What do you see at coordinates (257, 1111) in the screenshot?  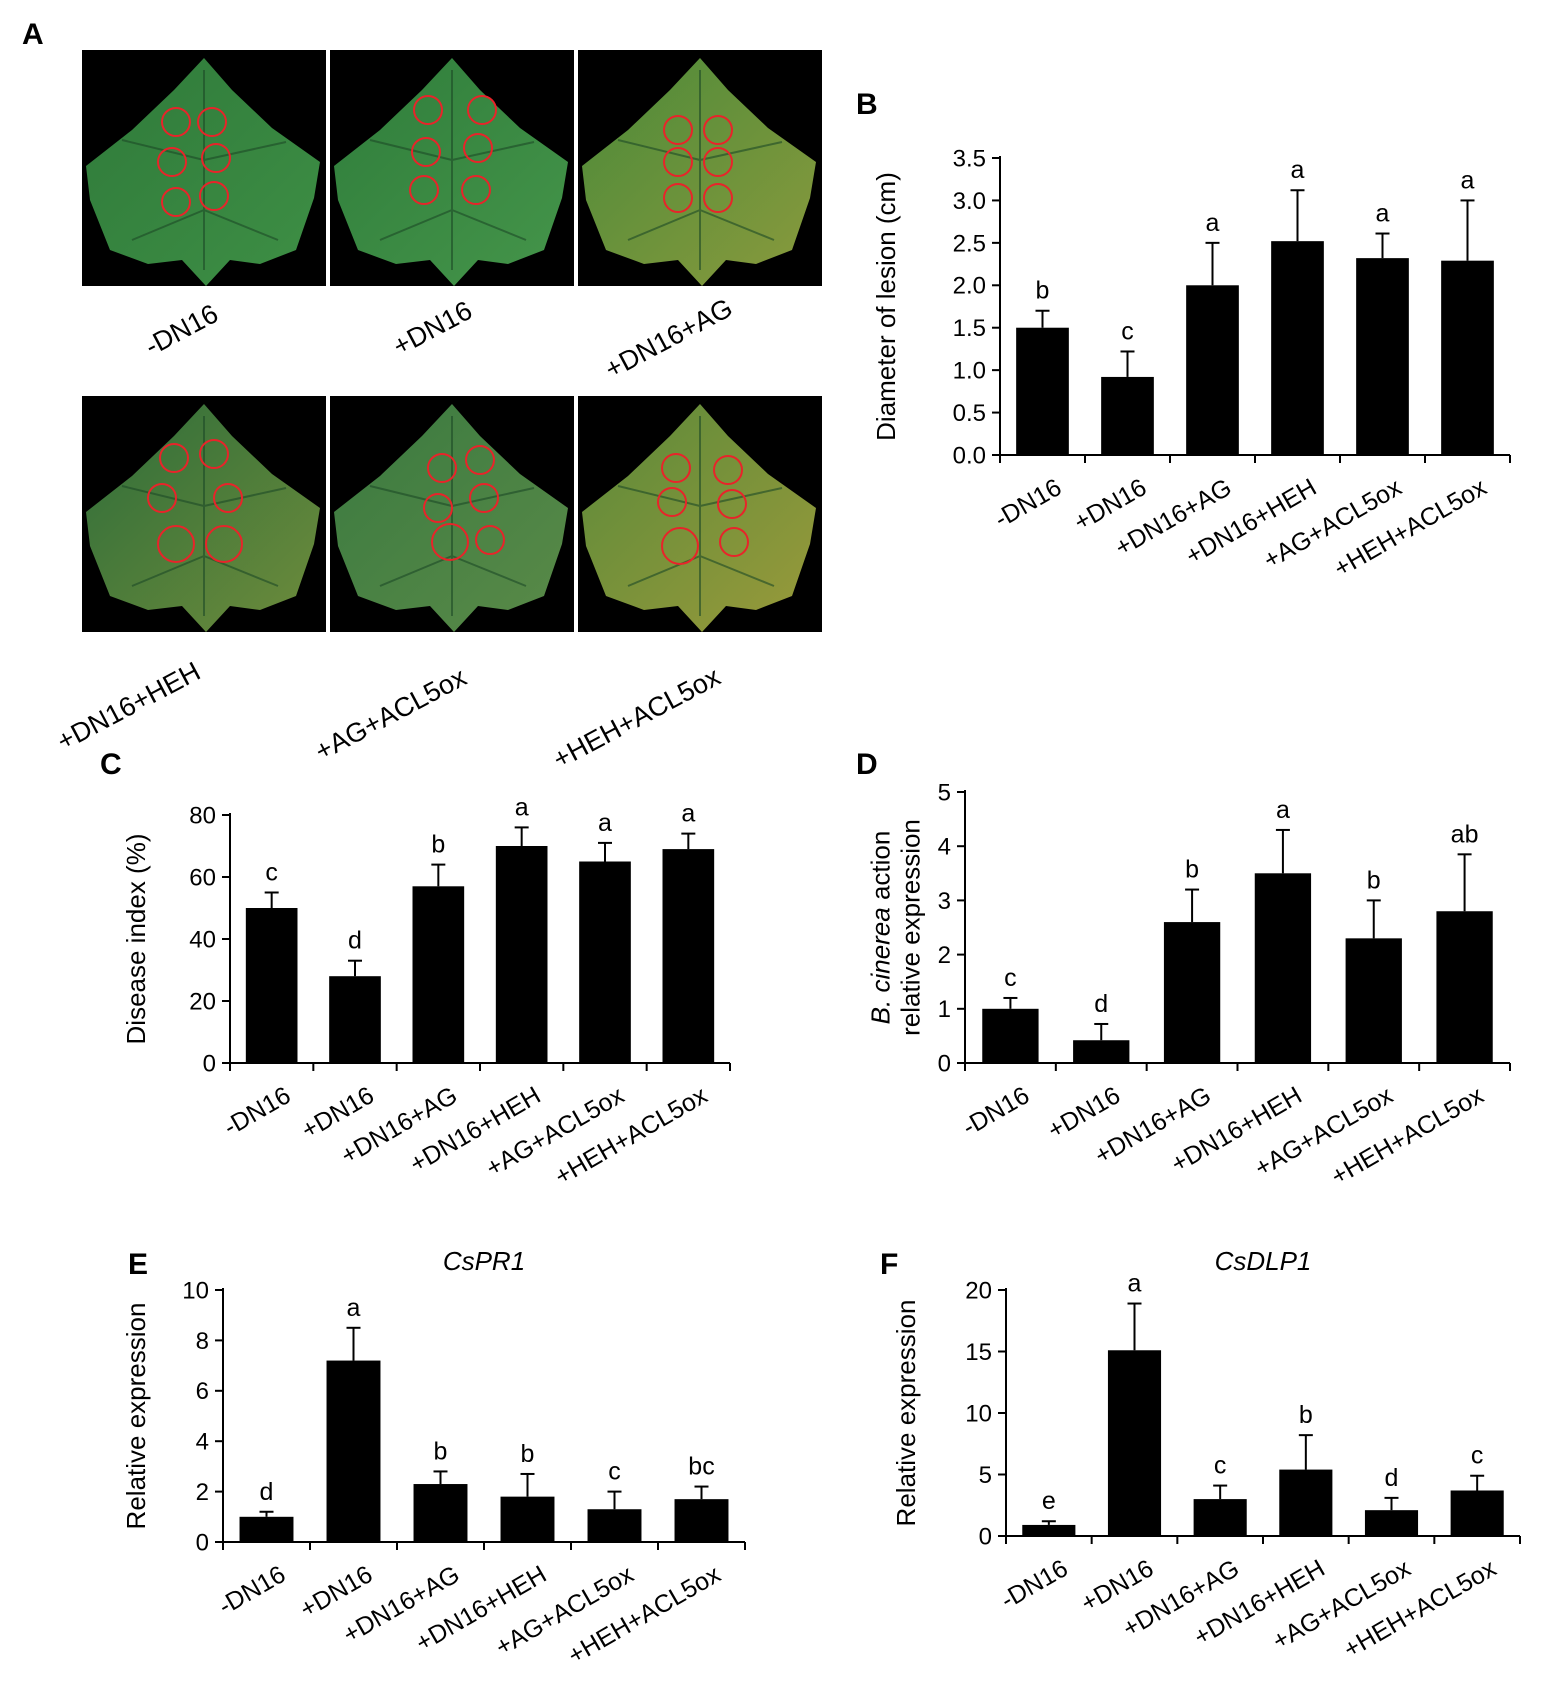 I see `x-category-label: -DN16` at bounding box center [257, 1111].